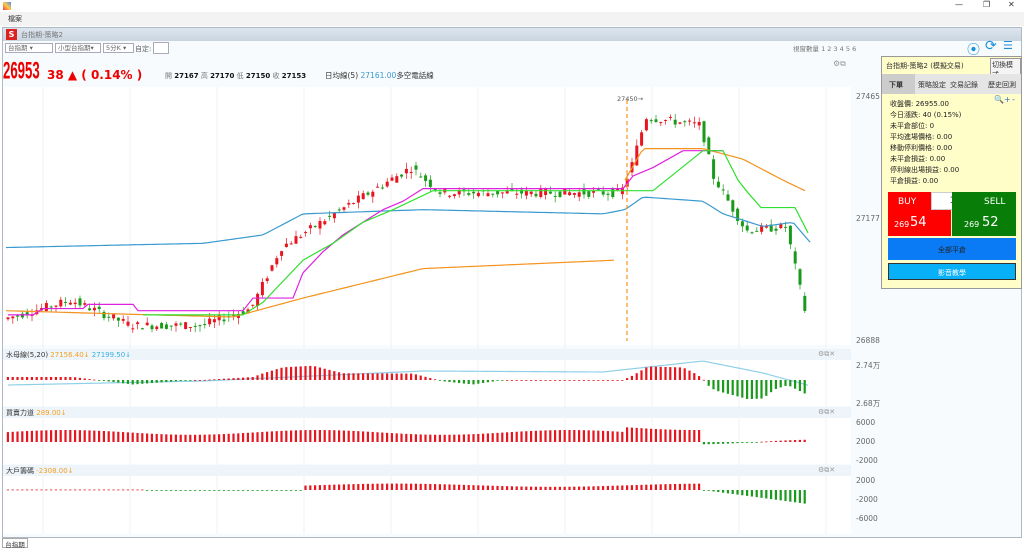 The height and width of the screenshot is (549, 1024). What do you see at coordinates (161, 48) in the screenshot?
I see `custom-input` at bounding box center [161, 48].